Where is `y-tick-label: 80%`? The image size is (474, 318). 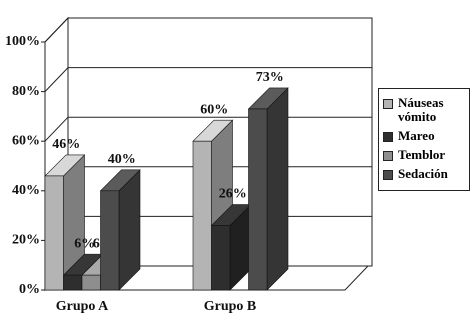 y-tick-label: 80% is located at coordinates (26, 91).